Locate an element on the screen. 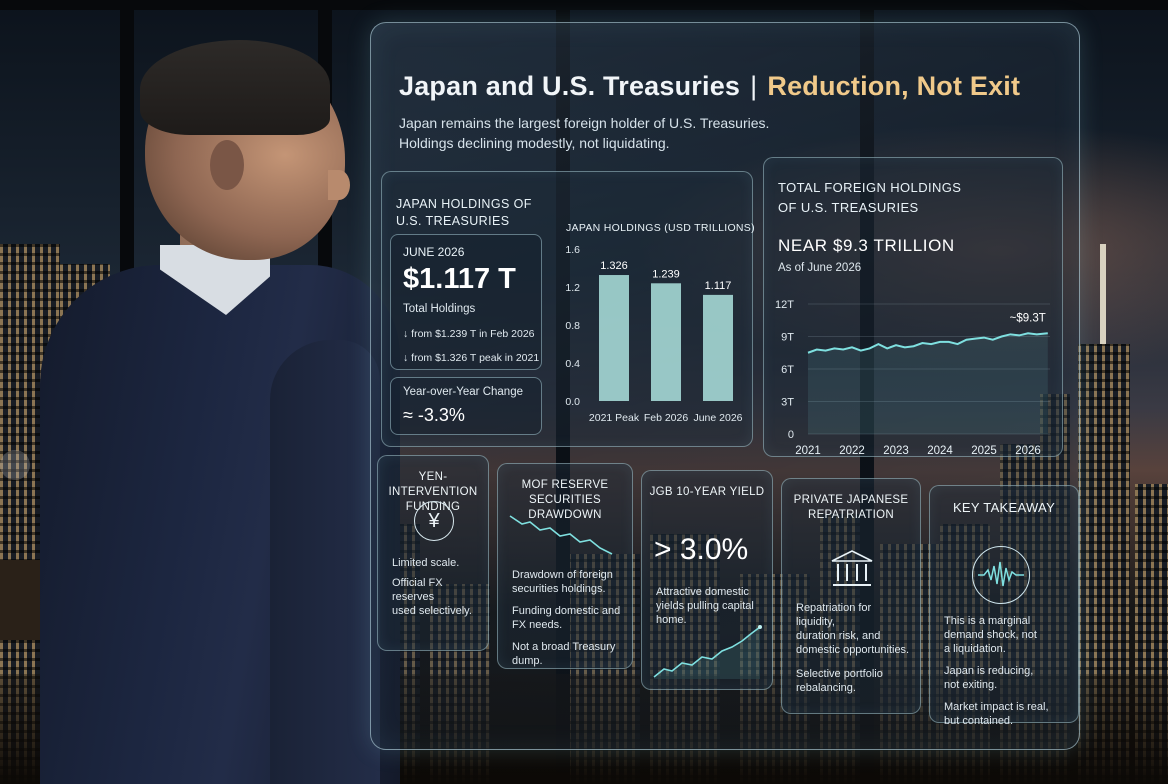 Image resolution: width=1168 pixels, height=784 pixels. title-highlight: Reduction, Not Exit is located at coordinates (894, 86).